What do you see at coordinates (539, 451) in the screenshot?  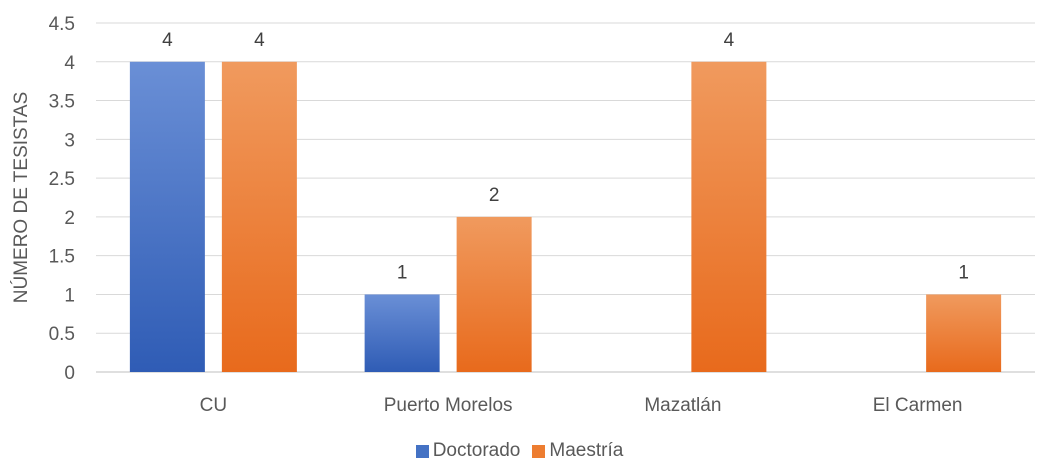 I see `legend-swatch-maestria` at bounding box center [539, 451].